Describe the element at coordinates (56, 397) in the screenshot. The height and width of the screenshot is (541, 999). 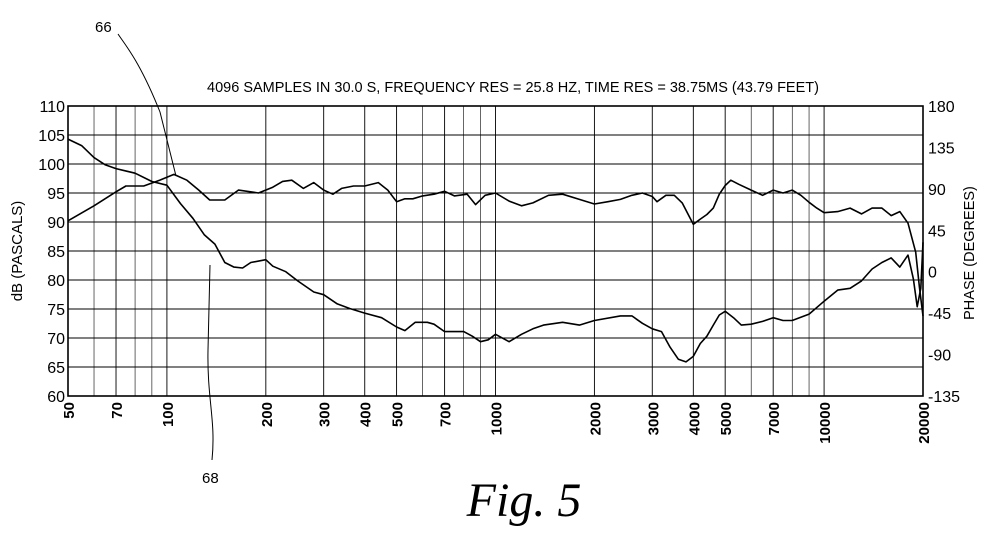
I see `y-tick-label: 60` at that location.